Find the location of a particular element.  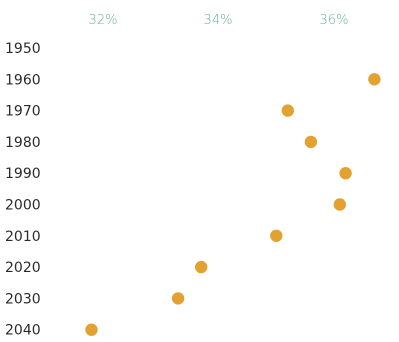

y-tick-label: 1960 is located at coordinates (23, 80).